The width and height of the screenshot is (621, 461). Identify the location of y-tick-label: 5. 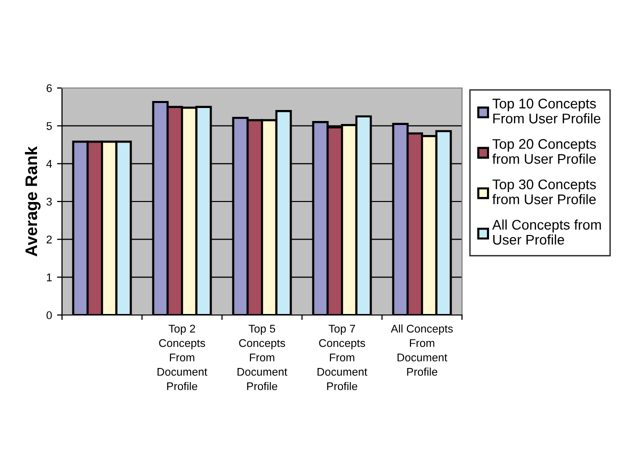
(49, 126).